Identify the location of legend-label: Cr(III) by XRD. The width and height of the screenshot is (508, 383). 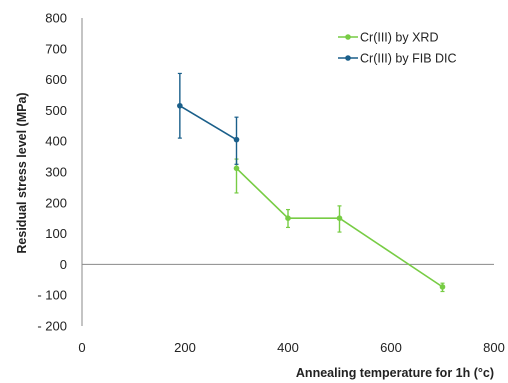
(399, 38).